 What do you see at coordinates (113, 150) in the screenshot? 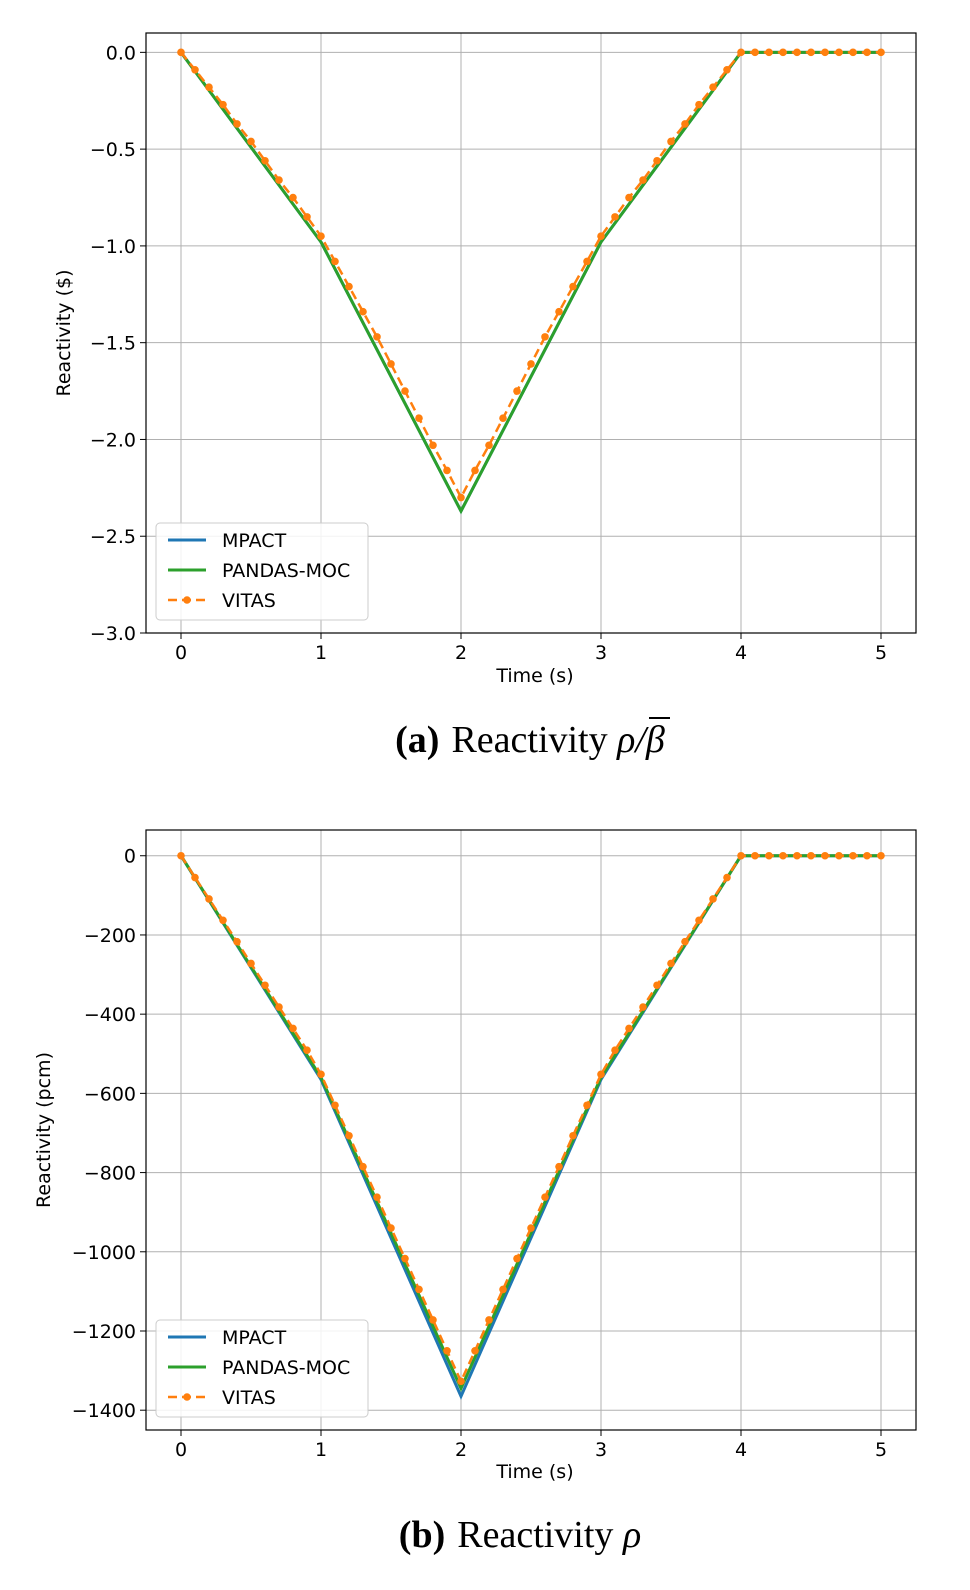
I see `y-tick-label: −0.5` at bounding box center [113, 150].